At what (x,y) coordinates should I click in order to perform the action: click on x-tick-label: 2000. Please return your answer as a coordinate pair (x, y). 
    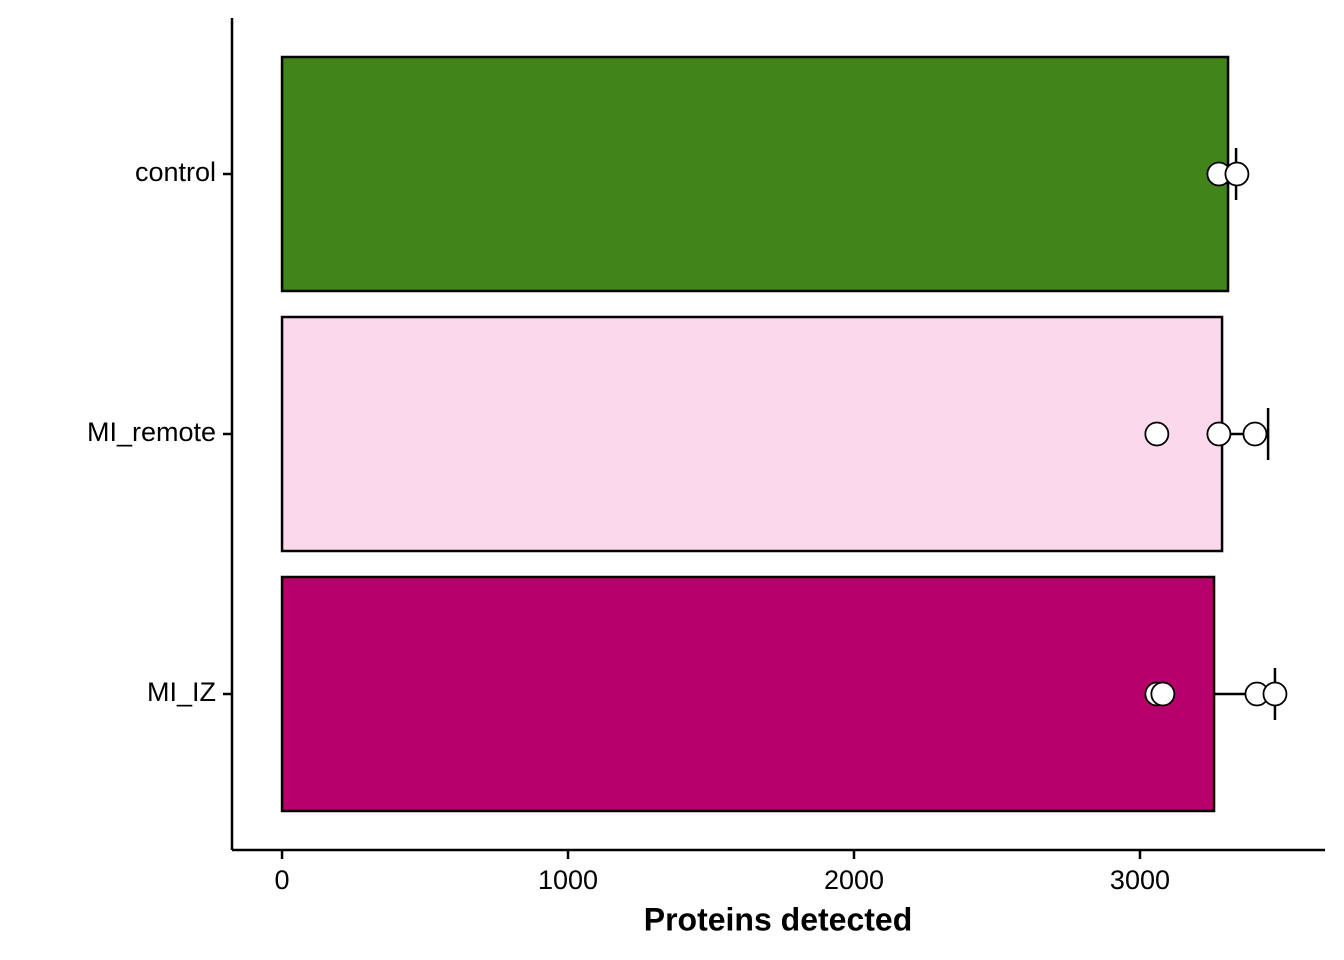
    Looking at the image, I should click on (854, 880).